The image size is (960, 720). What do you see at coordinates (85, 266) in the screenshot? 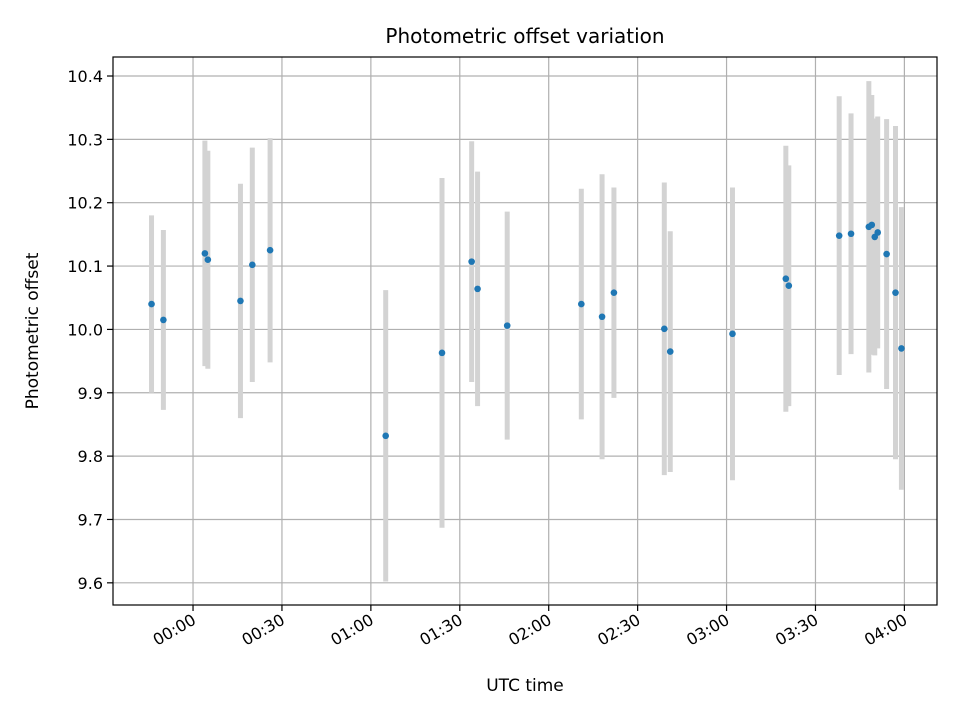
I see `y-tick-label: 10.1` at bounding box center [85, 266].